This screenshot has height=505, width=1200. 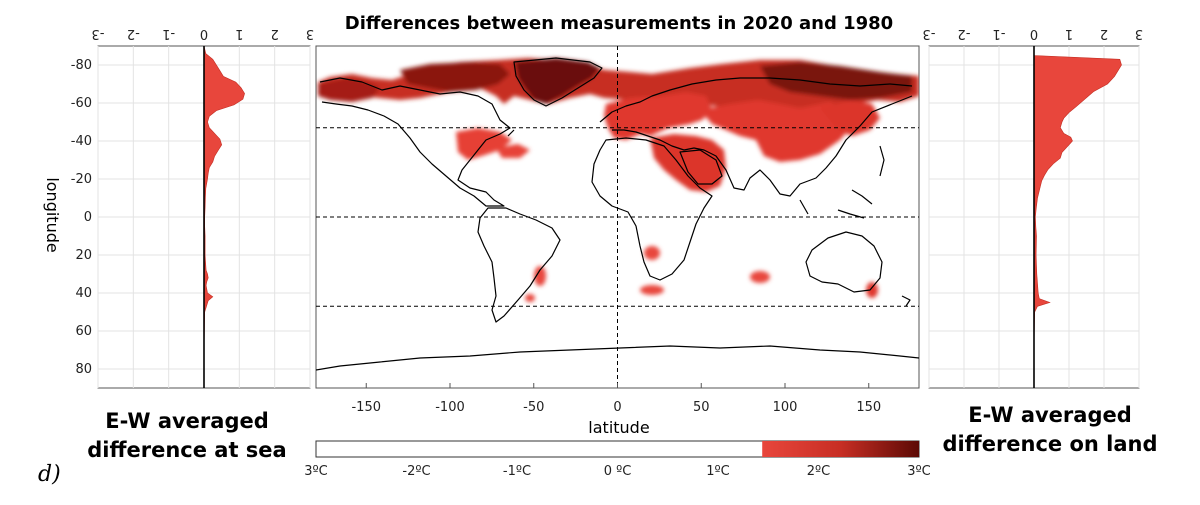 What do you see at coordinates (701, 407) in the screenshot?
I see `map-x-tick-label: 50` at bounding box center [701, 407].